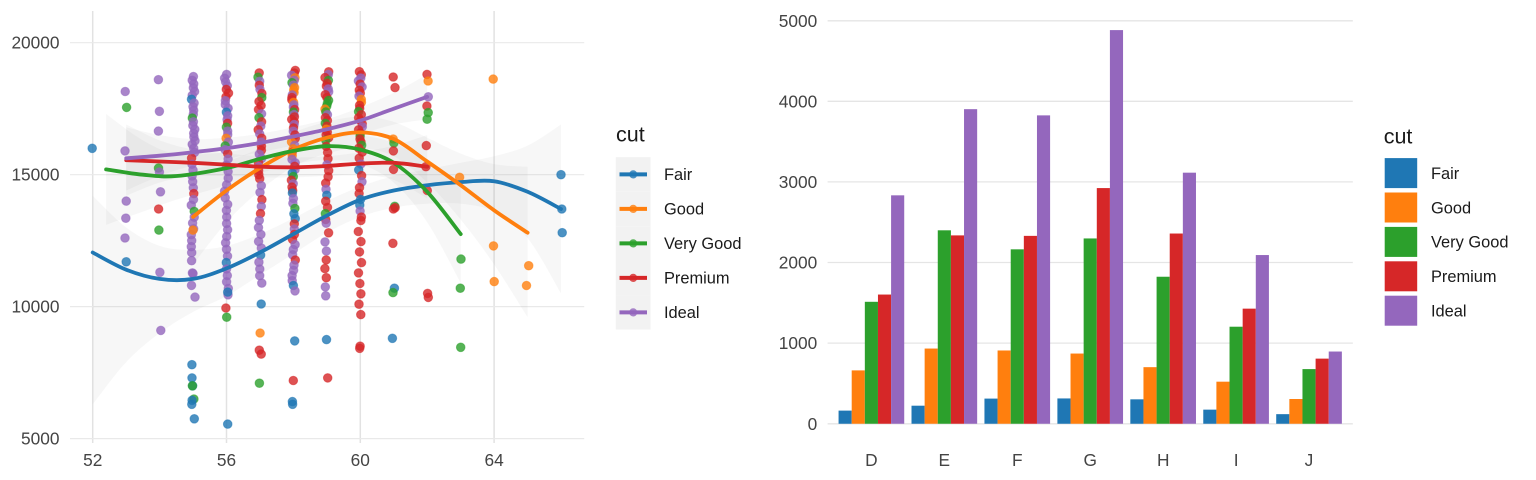 The width and height of the screenshot is (1536, 480). Describe the element at coordinates (92, 460) in the screenshot. I see `svg-text: 52` at that location.